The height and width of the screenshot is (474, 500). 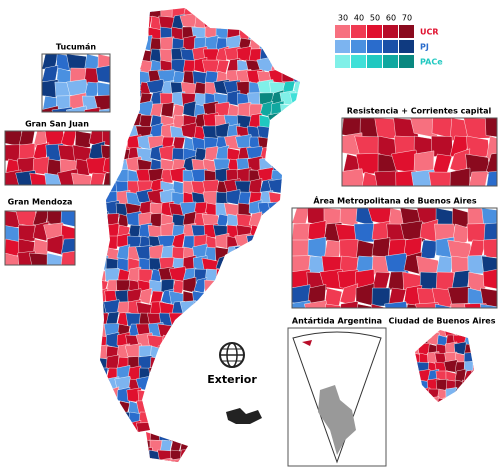 What do you see at coordinates (343, 18) in the screenshot?
I see `legend-tick: 30` at bounding box center [343, 18].